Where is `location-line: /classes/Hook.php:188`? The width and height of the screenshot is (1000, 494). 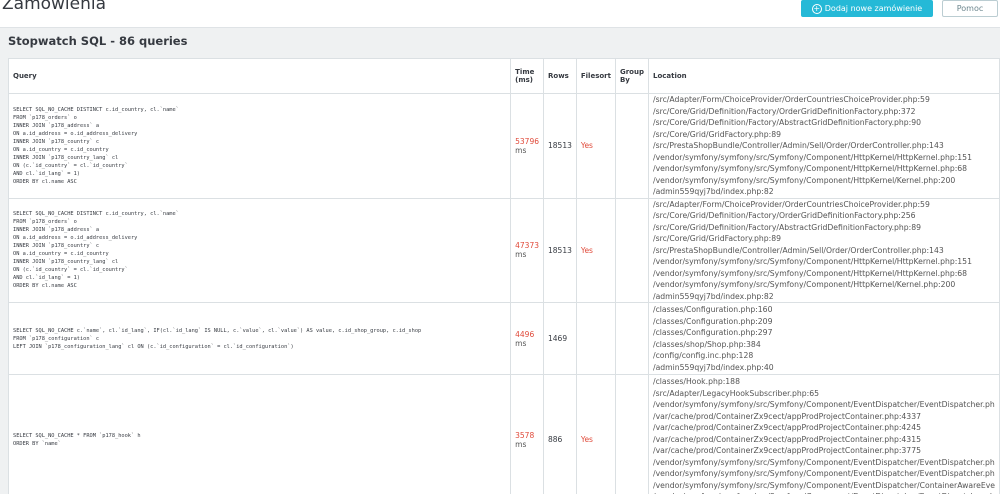 location-line: /classes/Hook.php:188 is located at coordinates (696, 382).